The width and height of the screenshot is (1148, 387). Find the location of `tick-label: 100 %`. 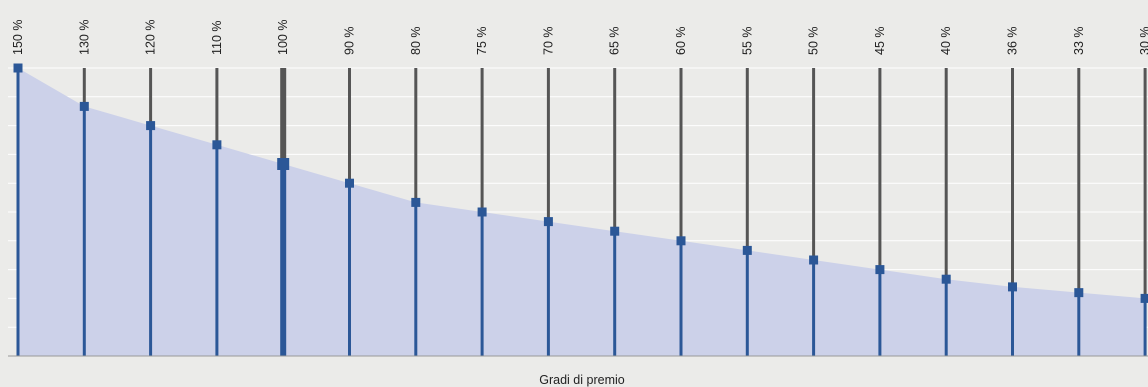

tick-label: 100 % is located at coordinates (283, 37).